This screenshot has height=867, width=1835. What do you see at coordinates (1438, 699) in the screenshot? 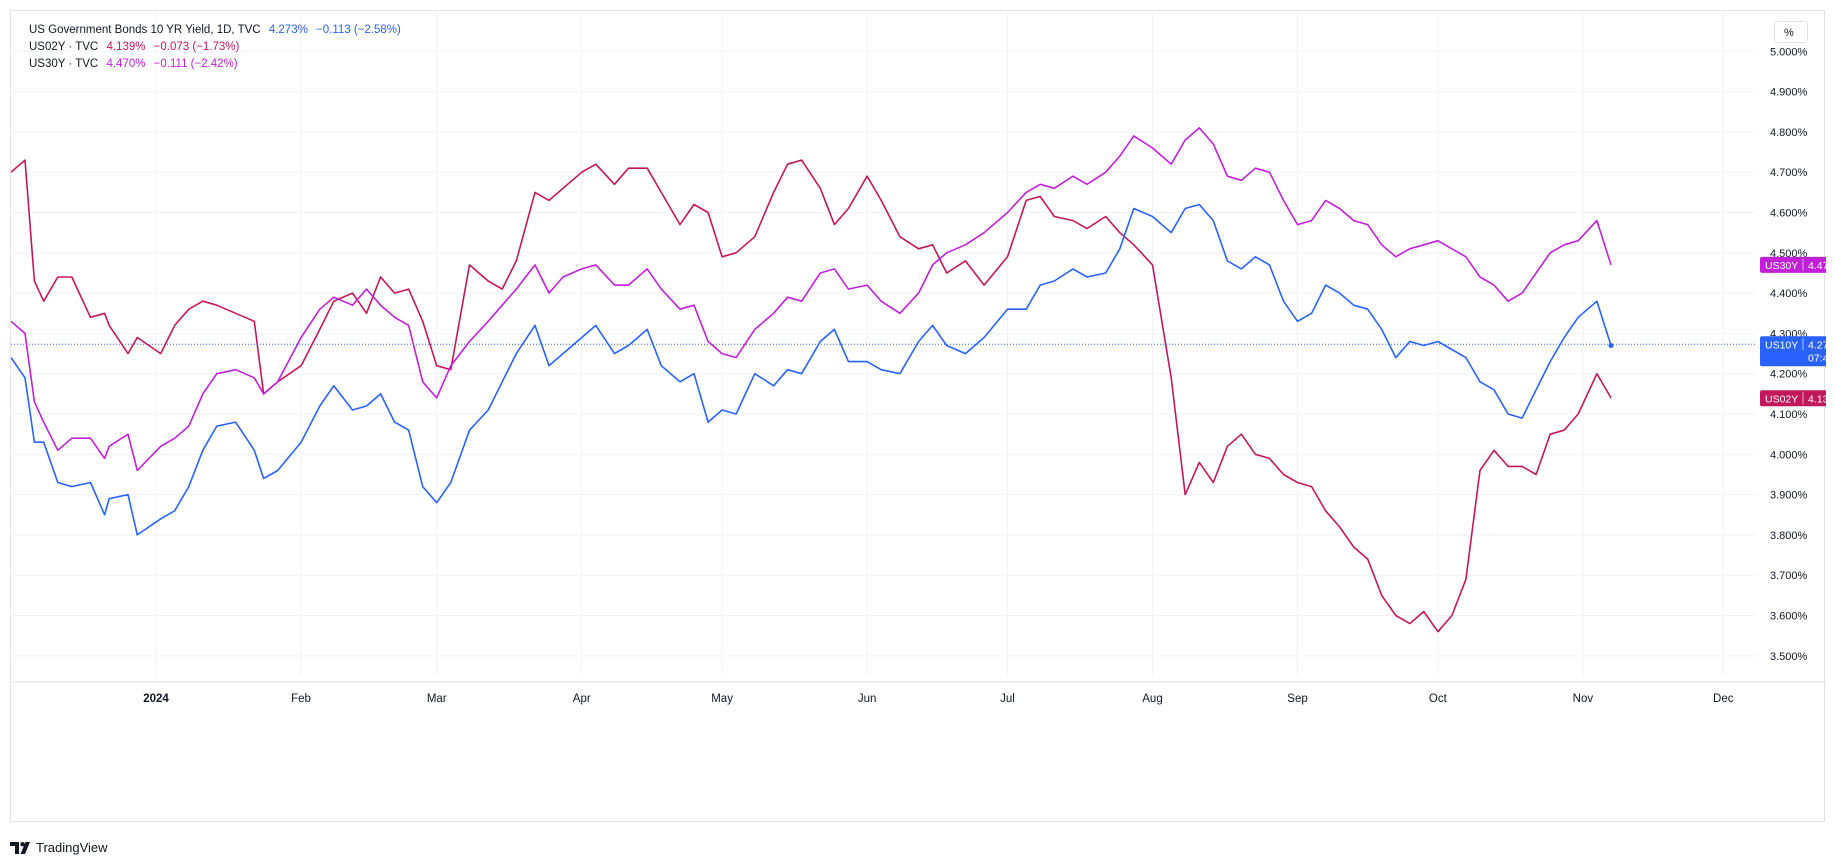
I see `x-tick-label: Oct` at bounding box center [1438, 699].